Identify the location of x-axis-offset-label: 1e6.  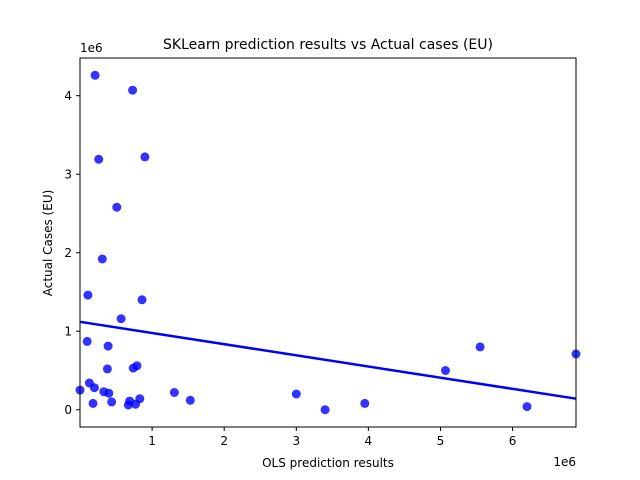
(564, 462).